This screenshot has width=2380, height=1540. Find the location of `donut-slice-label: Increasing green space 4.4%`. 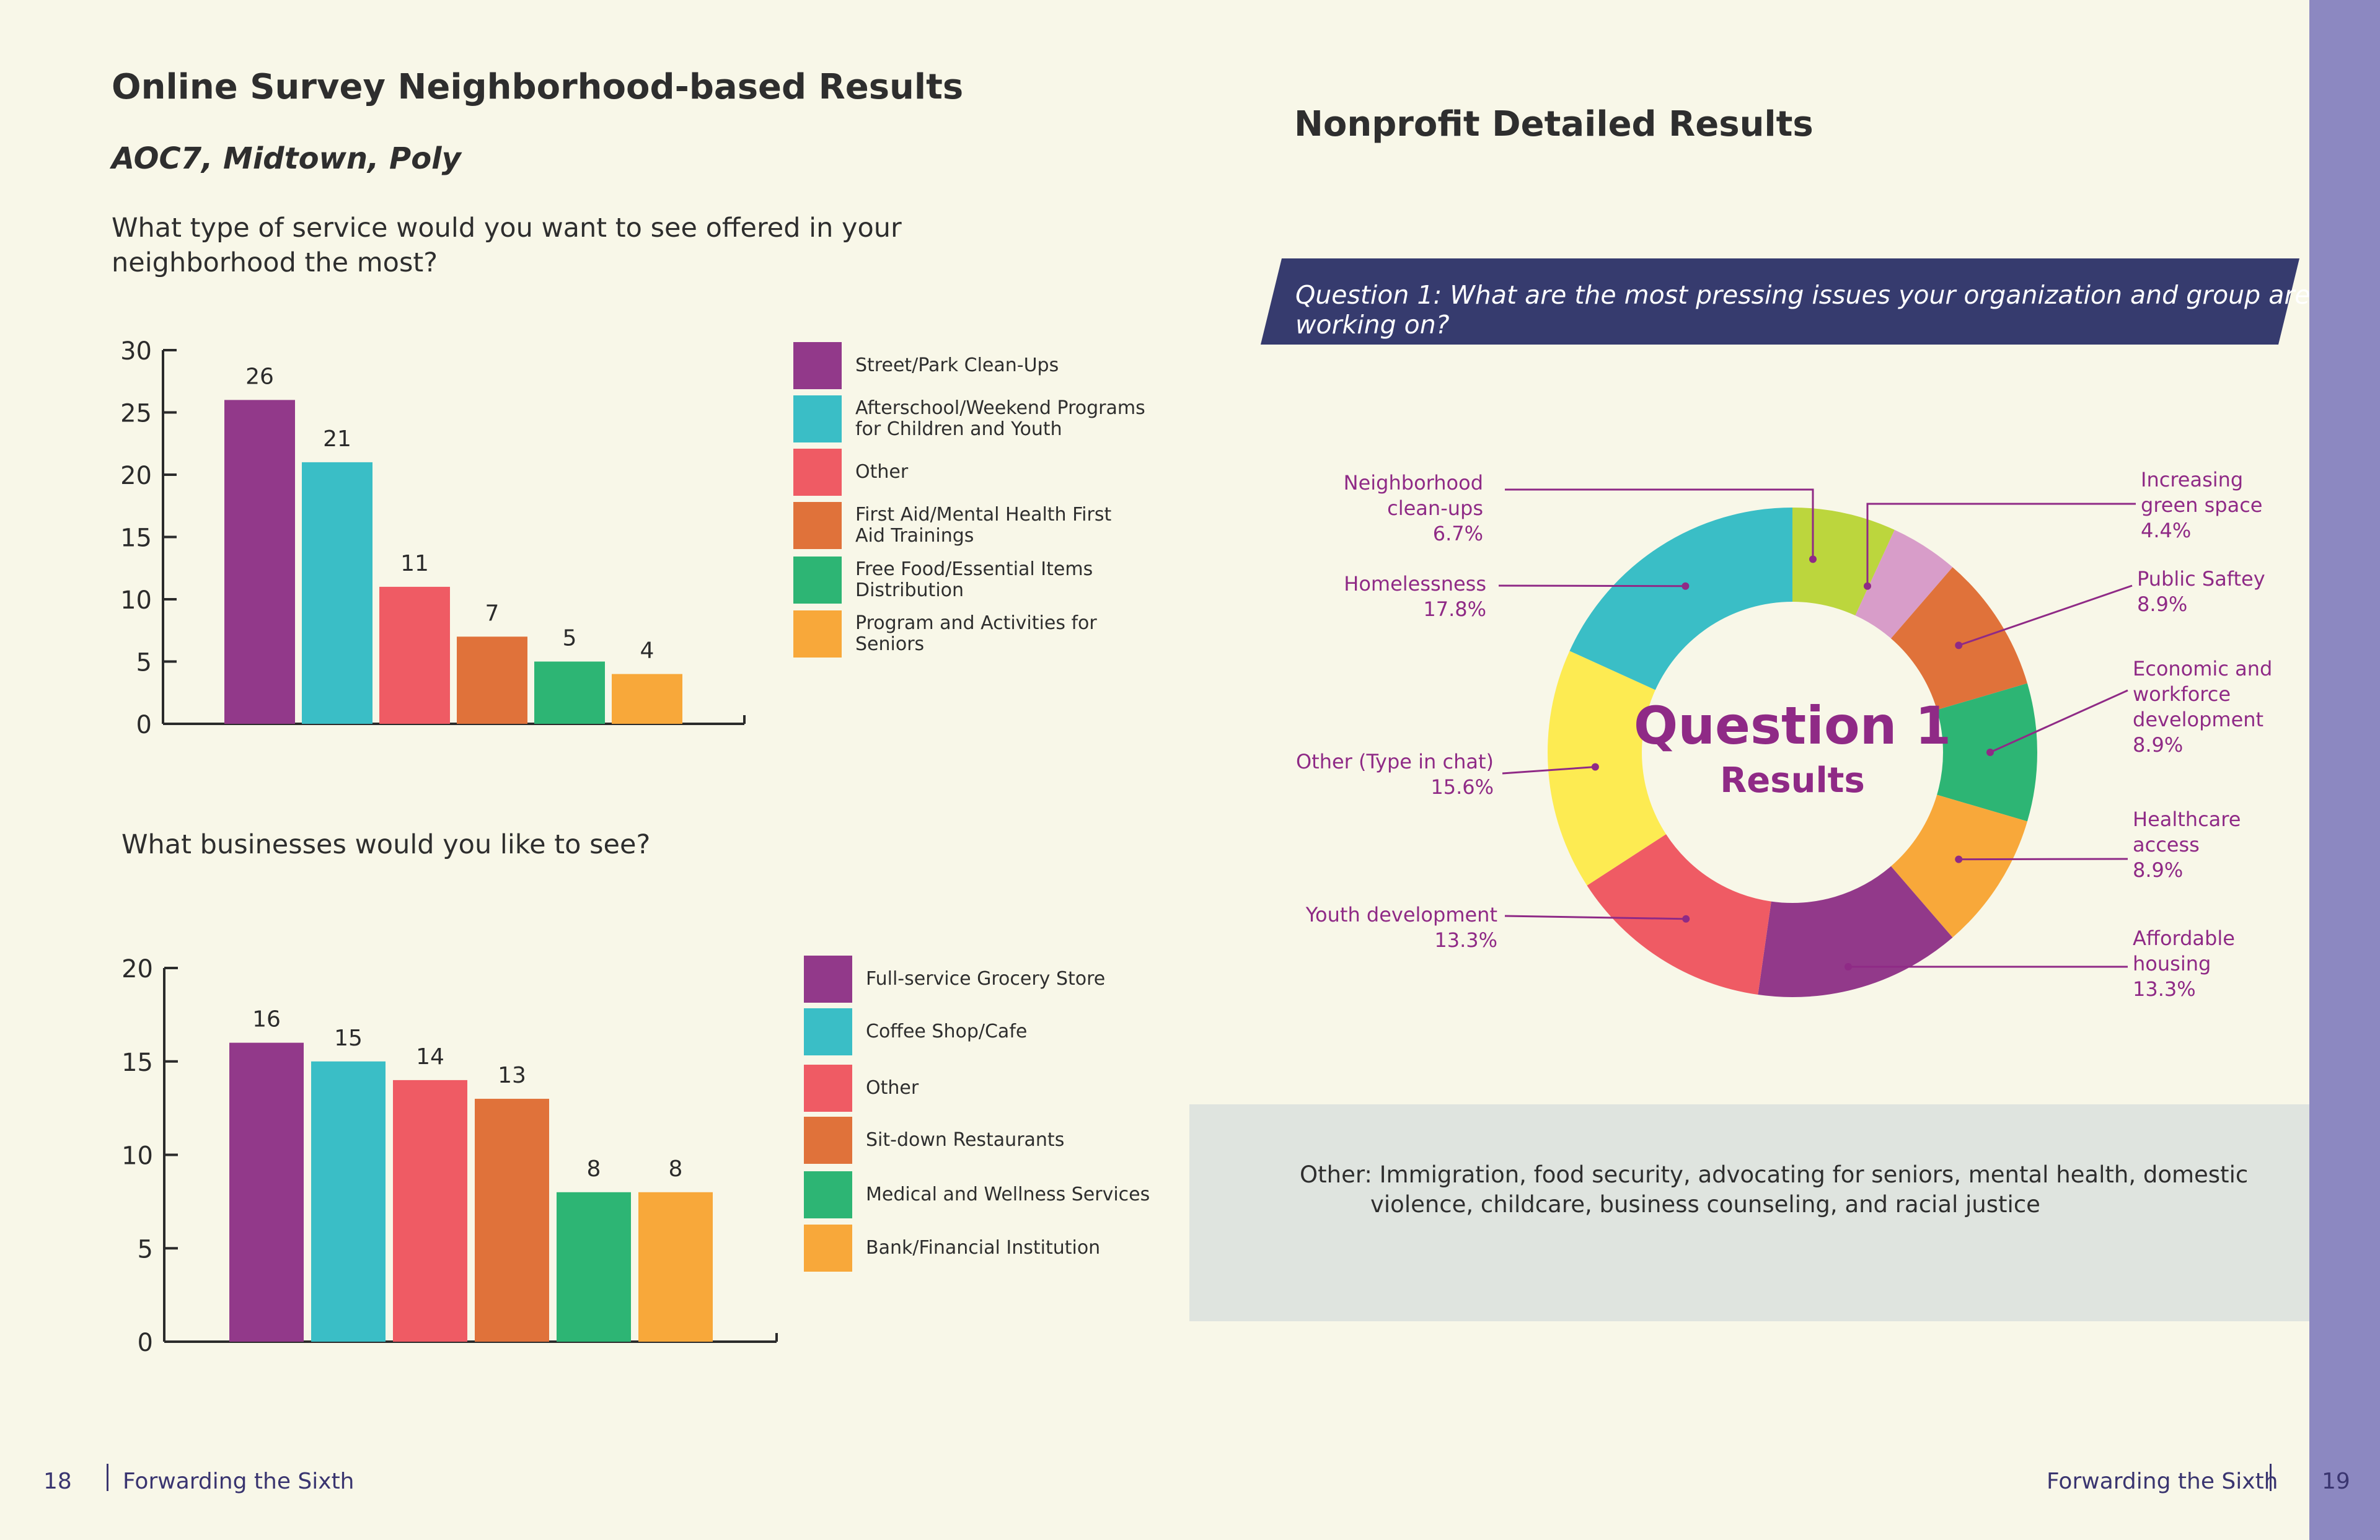

donut-slice-label: Increasing green space 4.4% is located at coordinates (2201, 505).